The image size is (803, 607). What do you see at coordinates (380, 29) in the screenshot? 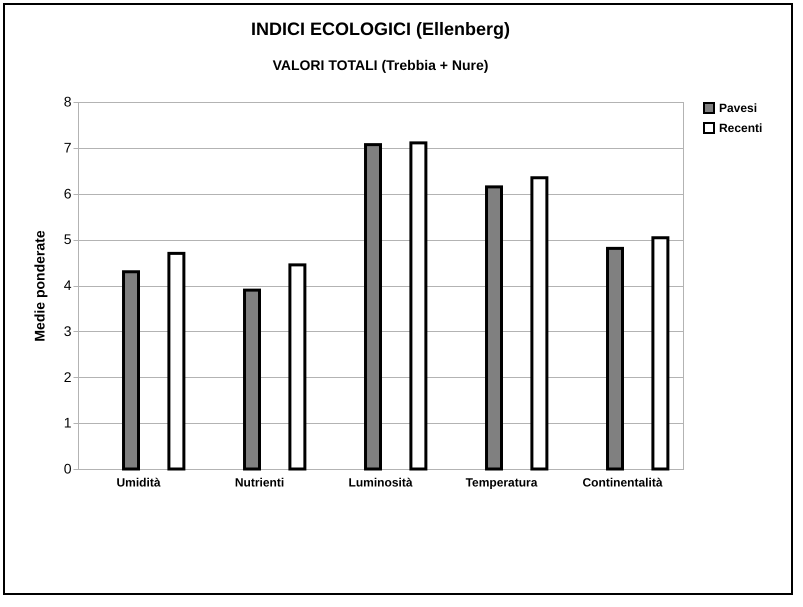
I see `chart-title: INDICI ECOLOGICI (Ellenberg)` at bounding box center [380, 29].